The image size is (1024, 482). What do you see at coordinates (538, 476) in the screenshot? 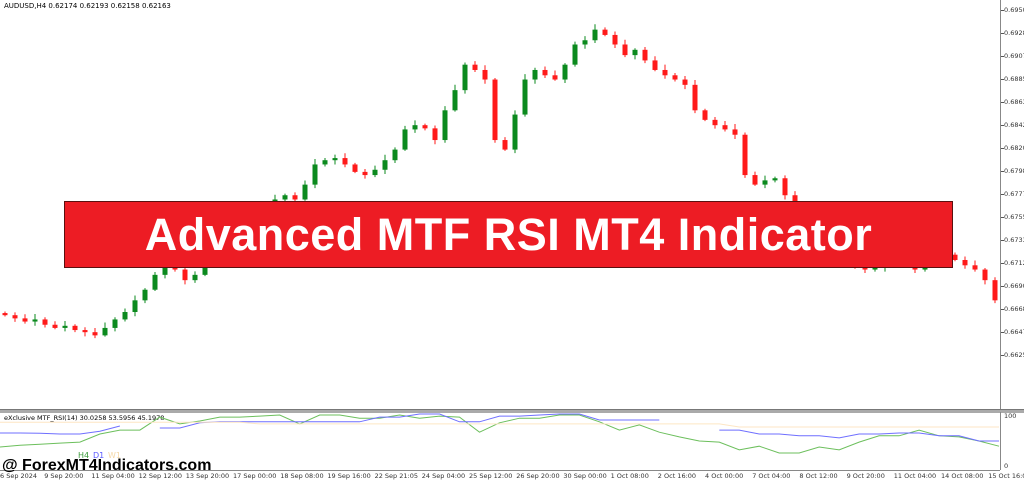
I see `time-tick-label: 26 Sep 20:00` at bounding box center [538, 476].